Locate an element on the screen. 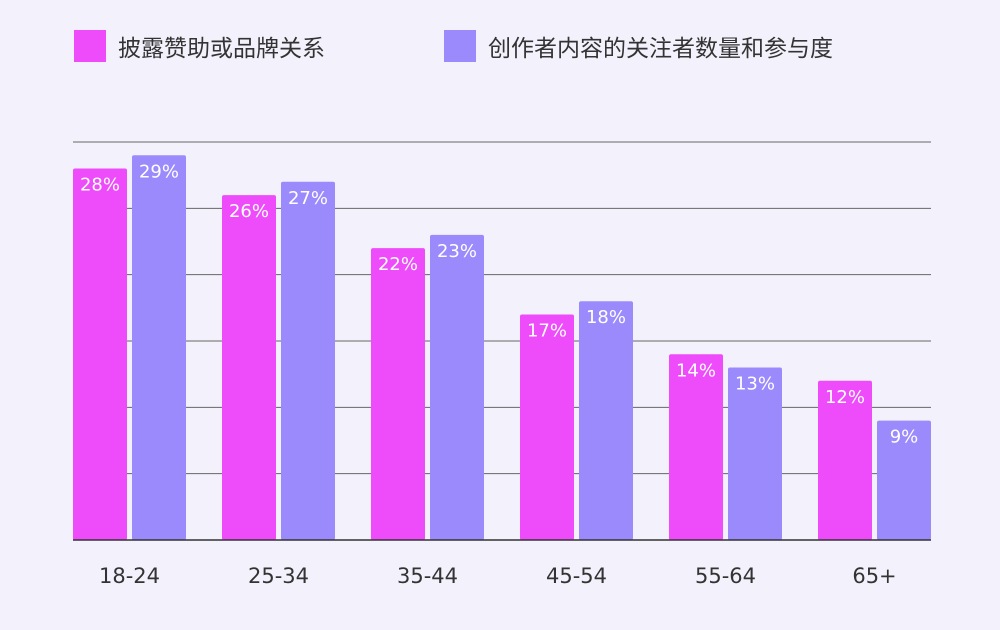 The height and width of the screenshot is (630, 1000). legend: 披露赞助或品牌关系 创作者内容的关注者数量和参与度 is located at coordinates (453, 46).